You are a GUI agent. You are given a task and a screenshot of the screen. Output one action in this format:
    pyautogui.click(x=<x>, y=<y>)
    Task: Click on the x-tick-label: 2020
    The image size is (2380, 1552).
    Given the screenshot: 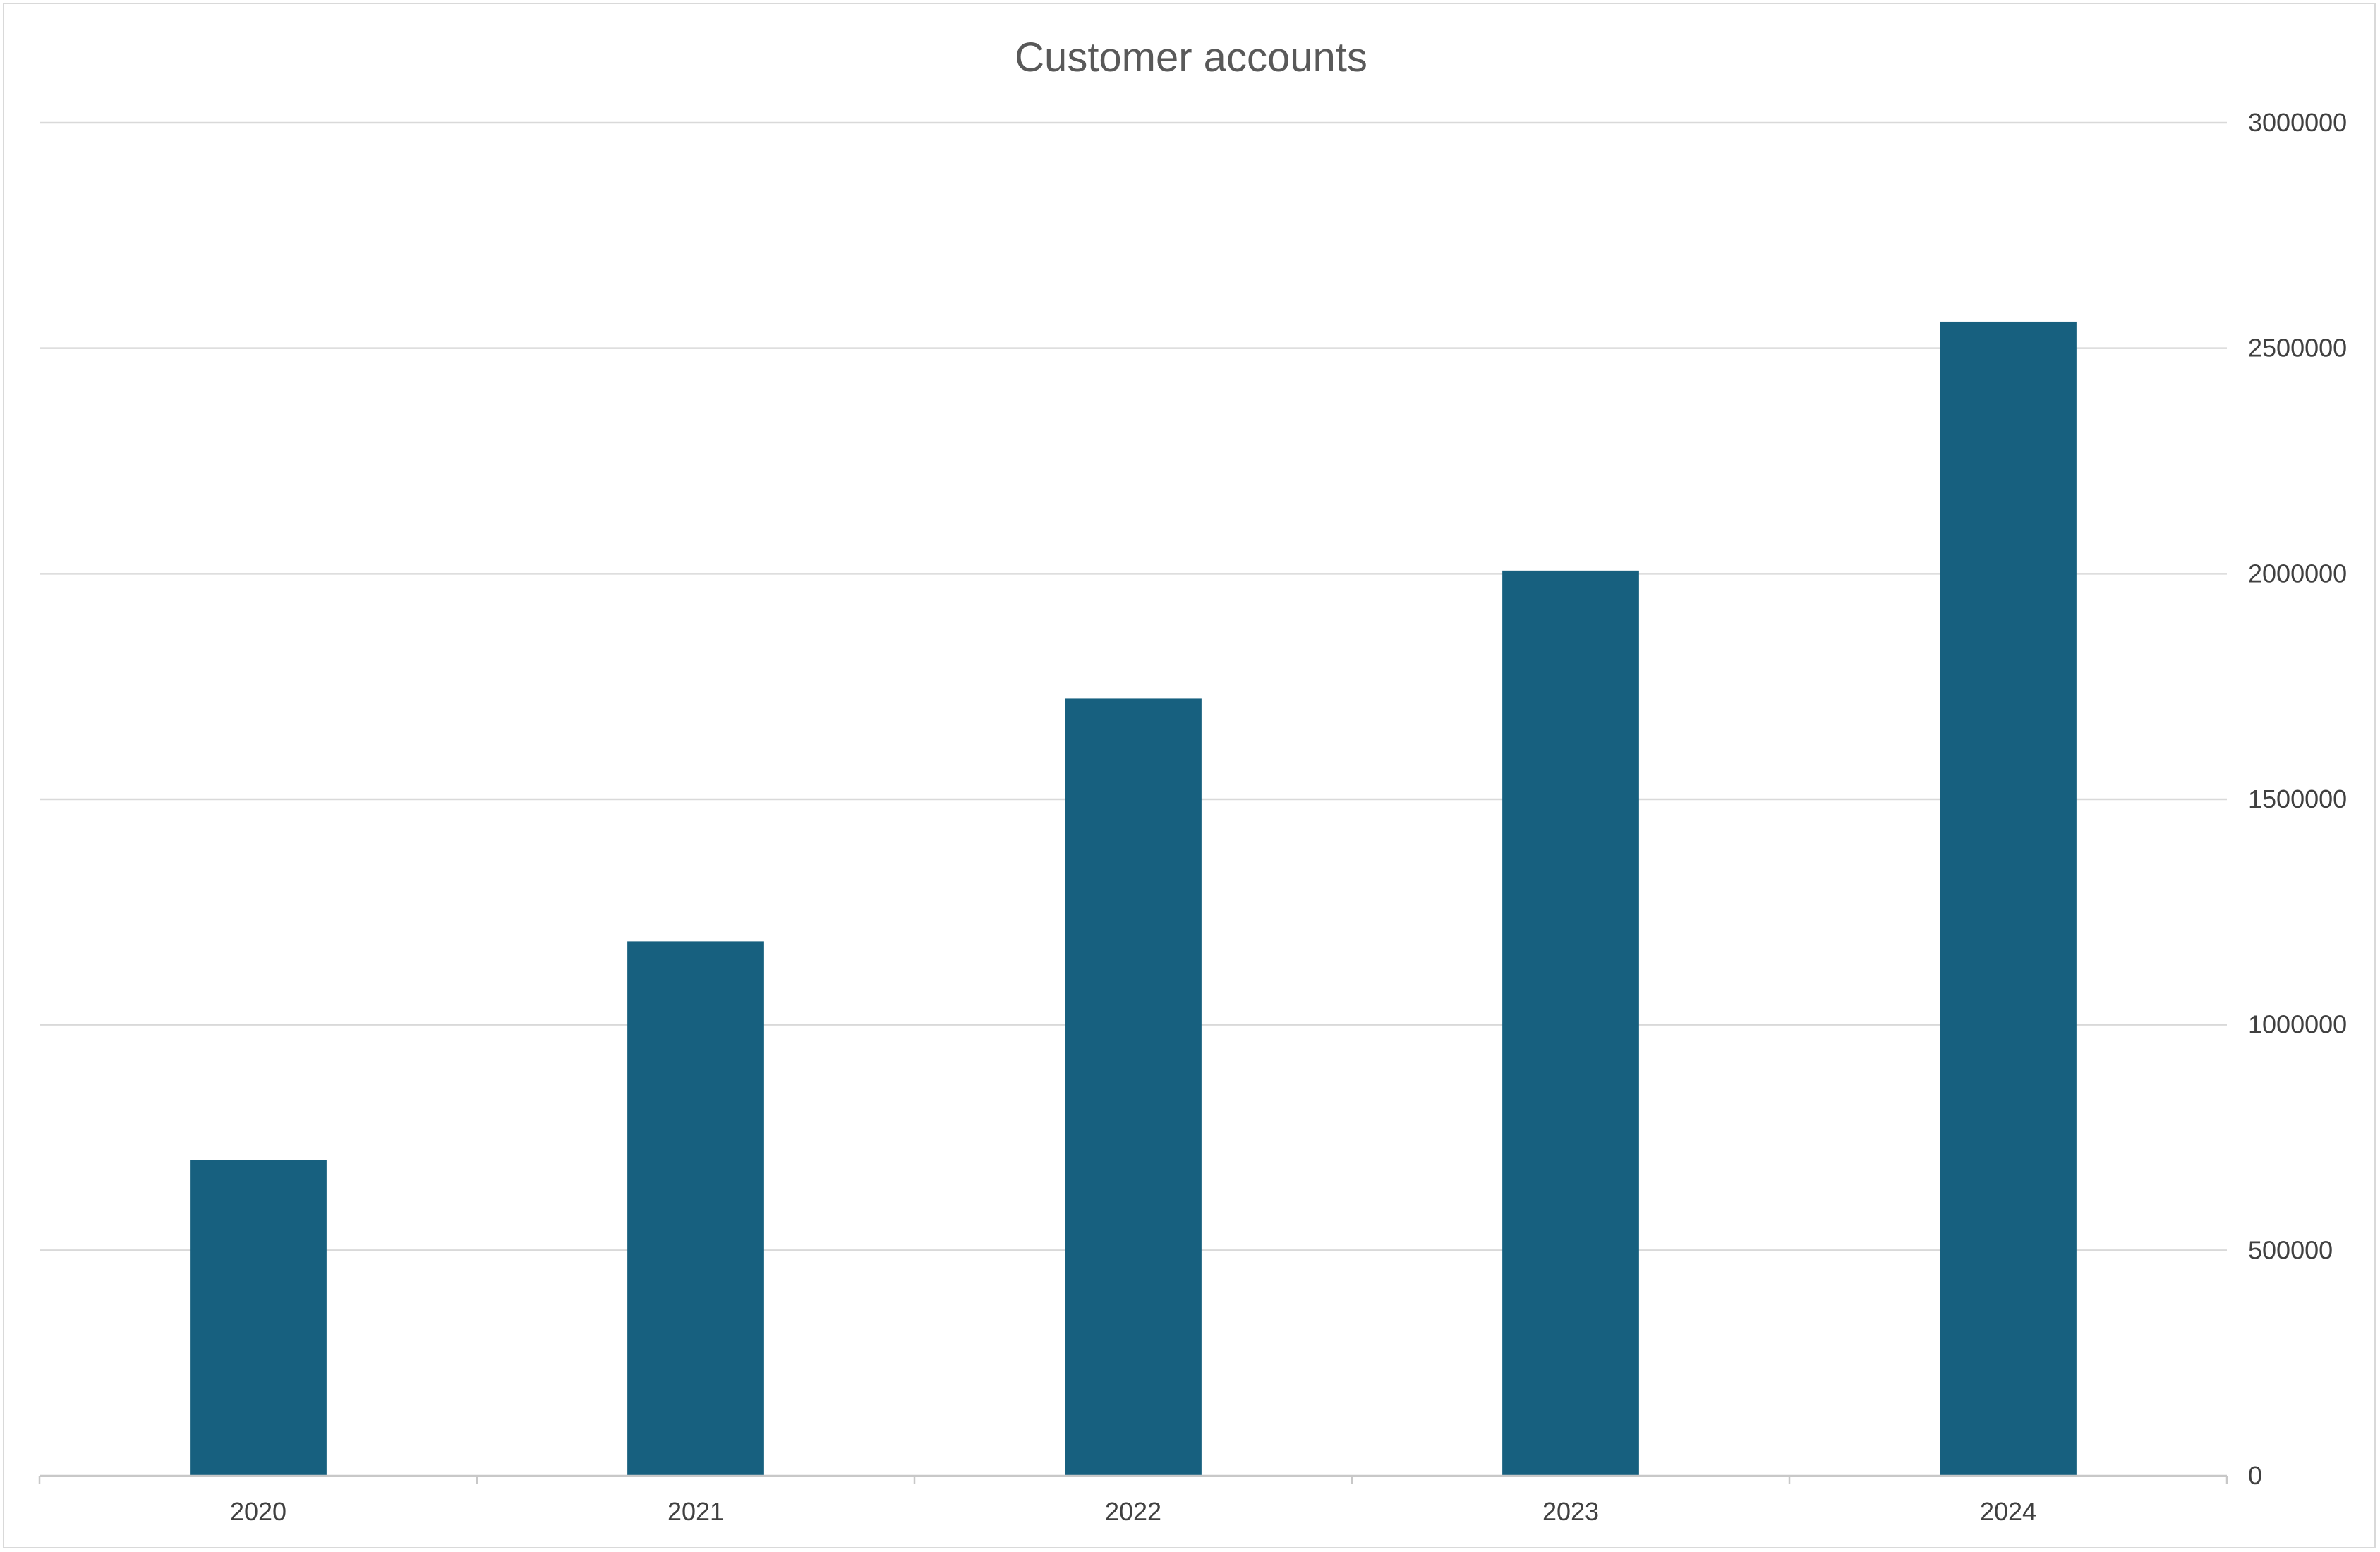 What is the action you would take?
    pyautogui.click(x=258, y=1512)
    